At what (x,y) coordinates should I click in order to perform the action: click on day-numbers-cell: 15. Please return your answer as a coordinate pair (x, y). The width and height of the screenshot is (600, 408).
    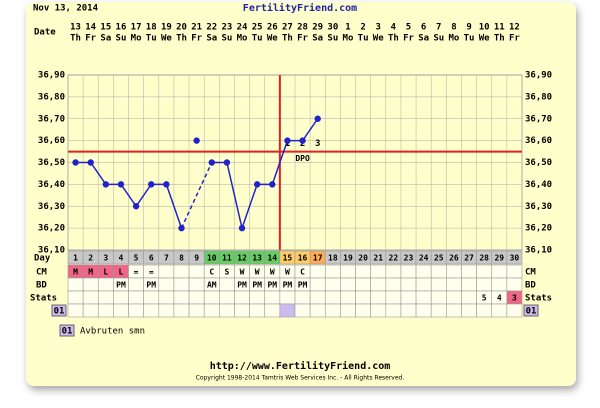
    Looking at the image, I should click on (288, 258).